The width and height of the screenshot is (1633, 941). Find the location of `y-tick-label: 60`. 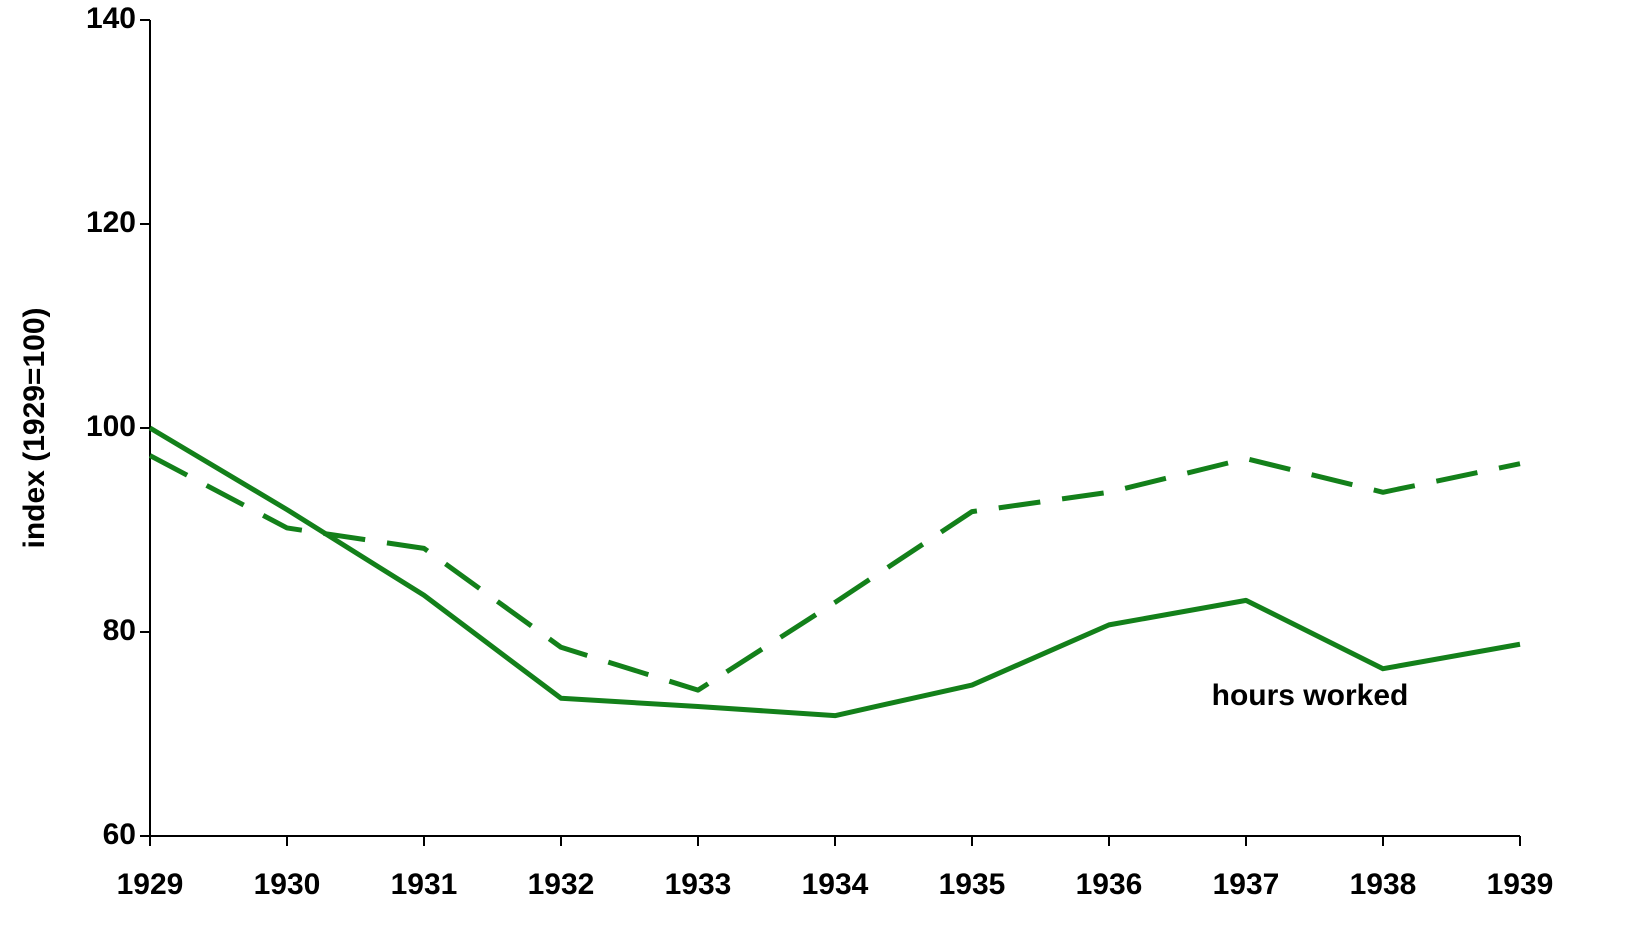

y-tick-label: 60 is located at coordinates (119, 834).